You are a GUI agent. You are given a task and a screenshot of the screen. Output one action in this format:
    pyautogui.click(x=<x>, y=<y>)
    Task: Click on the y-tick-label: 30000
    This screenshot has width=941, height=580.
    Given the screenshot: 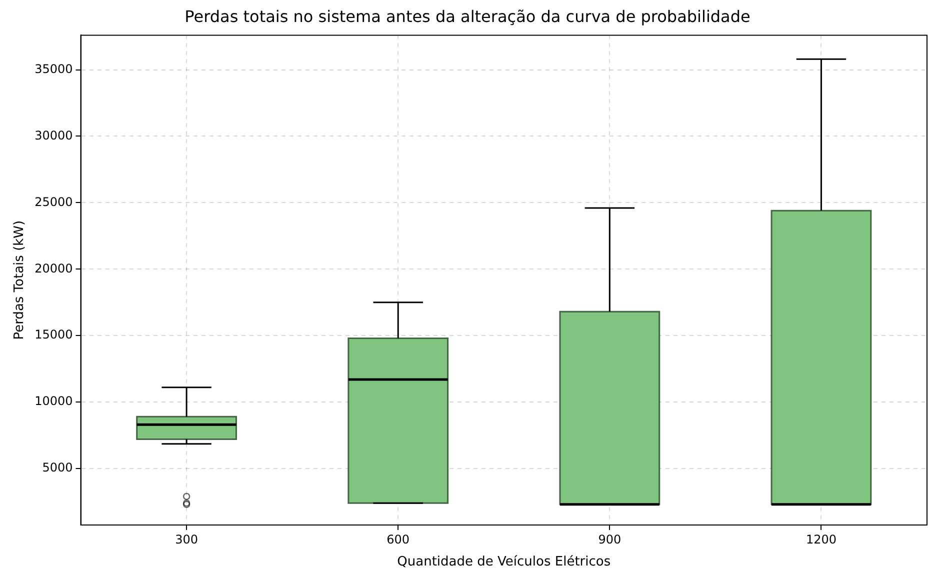 What is the action you would take?
    pyautogui.click(x=53, y=135)
    